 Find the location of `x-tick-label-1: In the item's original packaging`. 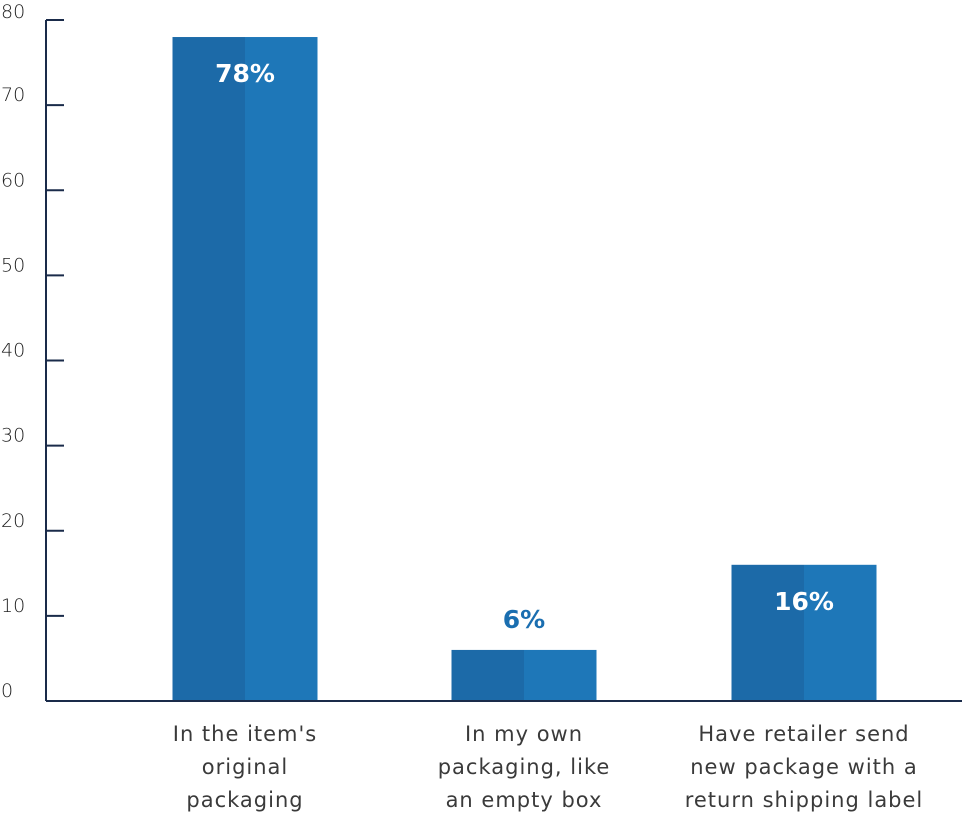

x-tick-label-1: In the item's original packaging is located at coordinates (245, 767).